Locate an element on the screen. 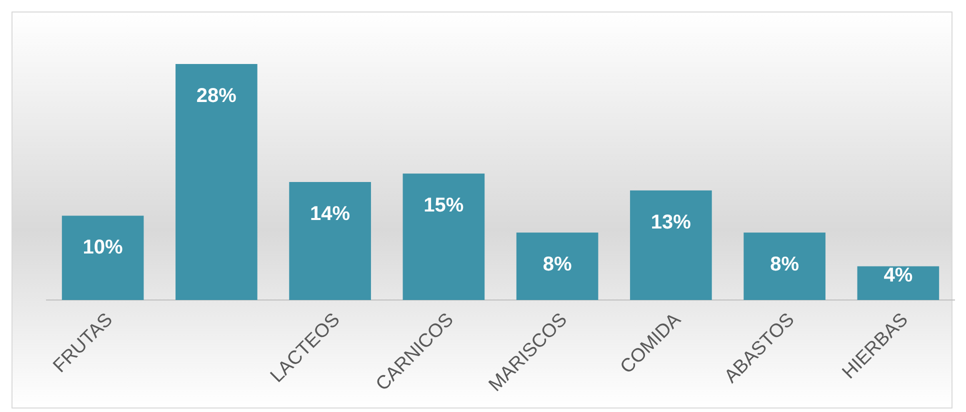 This screenshot has width=966, height=412. data-label: 15% is located at coordinates (444, 205).